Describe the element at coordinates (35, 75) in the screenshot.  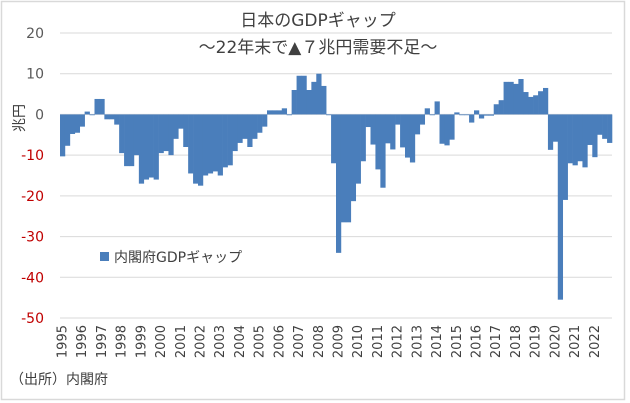
I see `y-tick-label: 10` at that location.